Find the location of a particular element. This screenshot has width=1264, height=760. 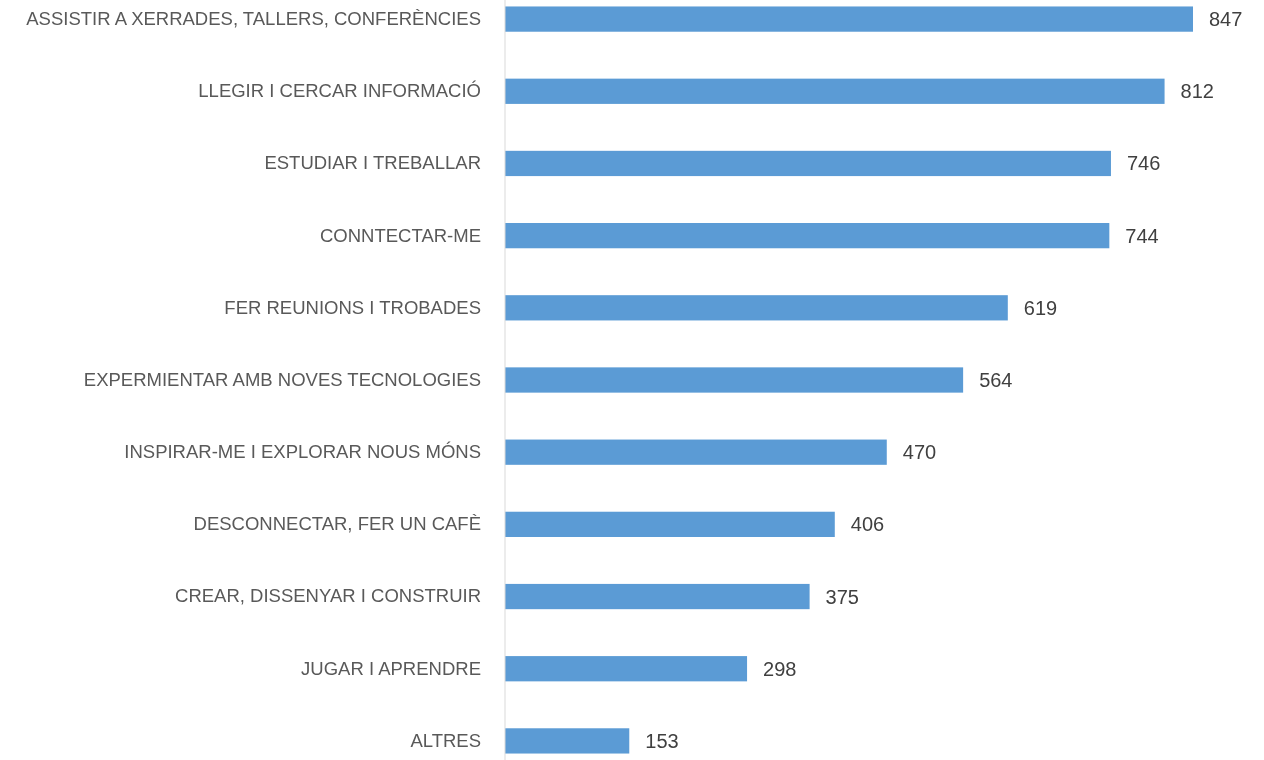

y-tick-label: DESCONNECTAR, FER UN CAFÈ is located at coordinates (337, 524).